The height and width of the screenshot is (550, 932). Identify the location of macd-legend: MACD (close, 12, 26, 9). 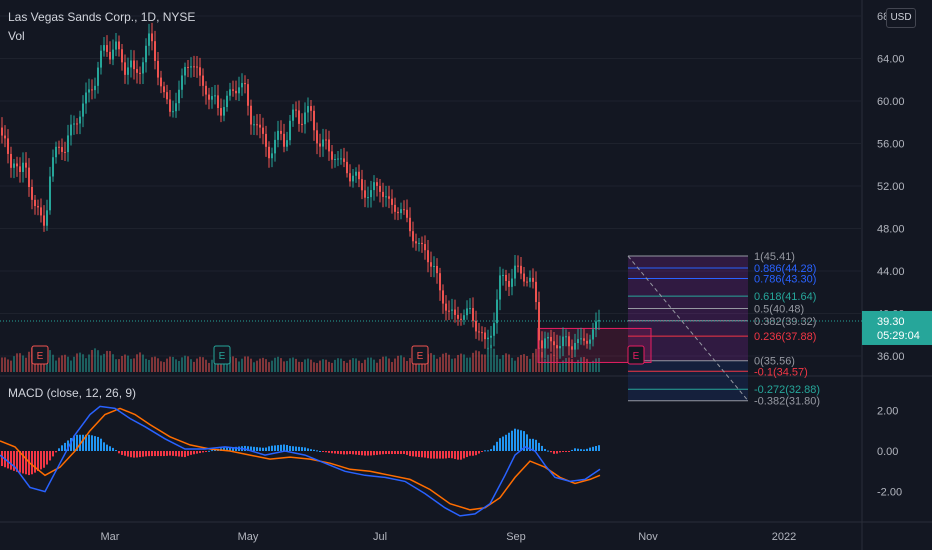
(72, 393).